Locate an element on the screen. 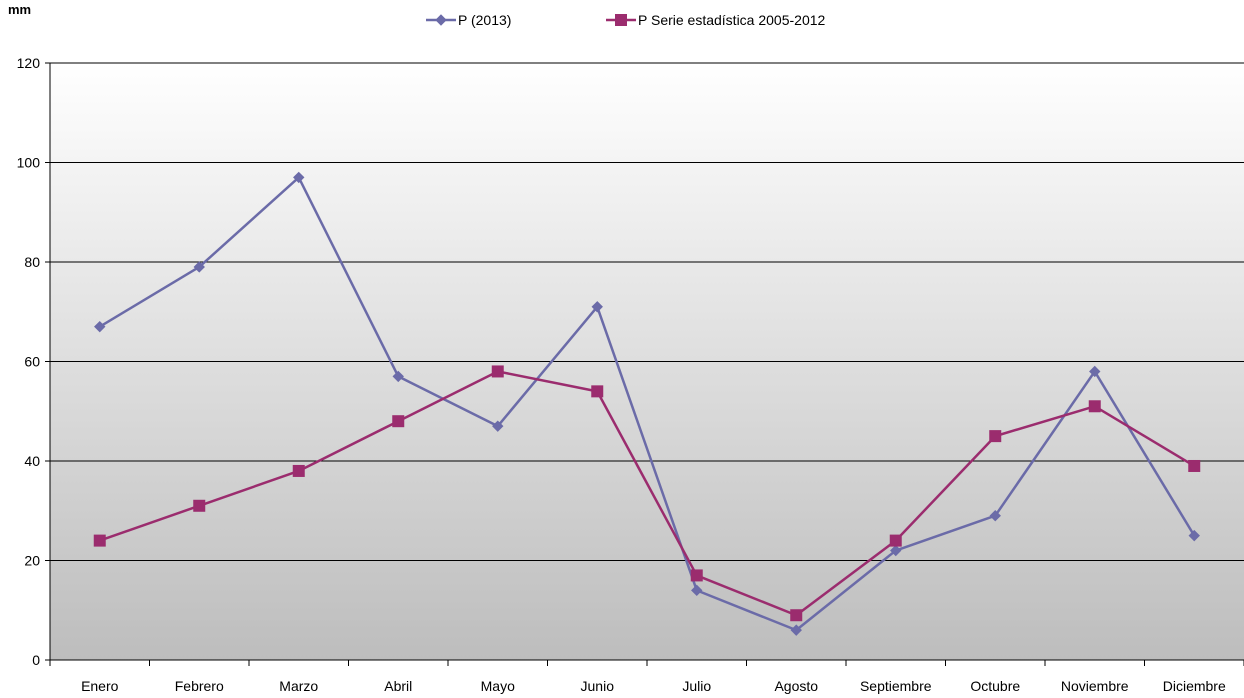 This screenshot has width=1244, height=698. x-tick-label: Agosto is located at coordinates (796, 686).